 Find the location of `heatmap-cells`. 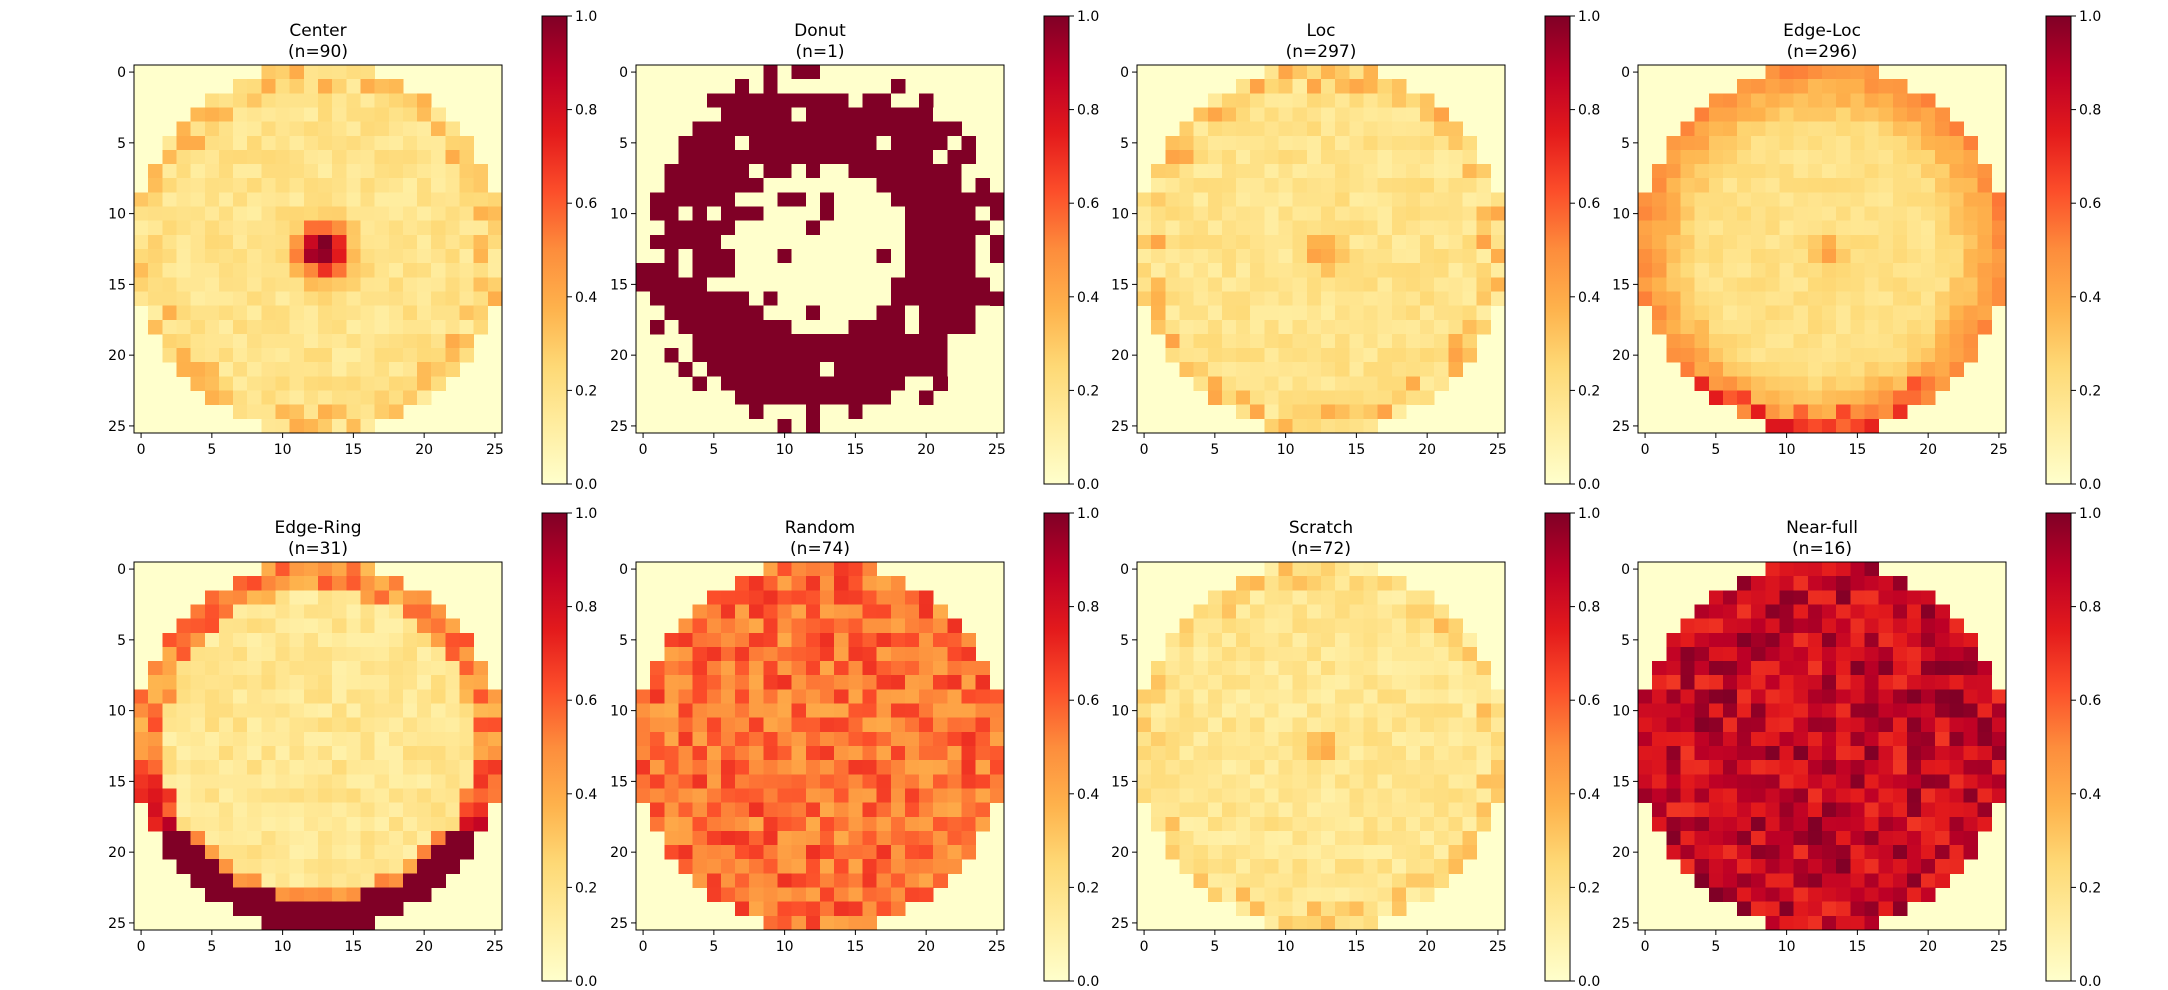

heatmap-cells is located at coordinates (1321, 746).